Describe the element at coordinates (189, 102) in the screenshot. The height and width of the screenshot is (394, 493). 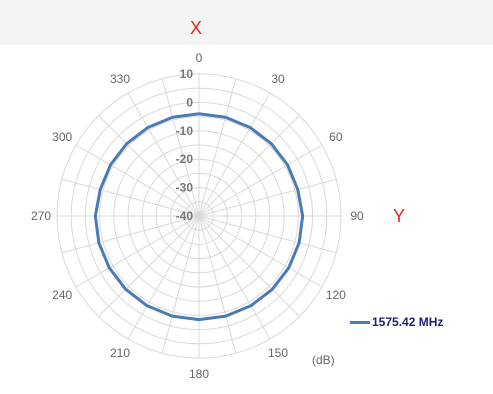
I see `radial-tick-label: 0` at that location.